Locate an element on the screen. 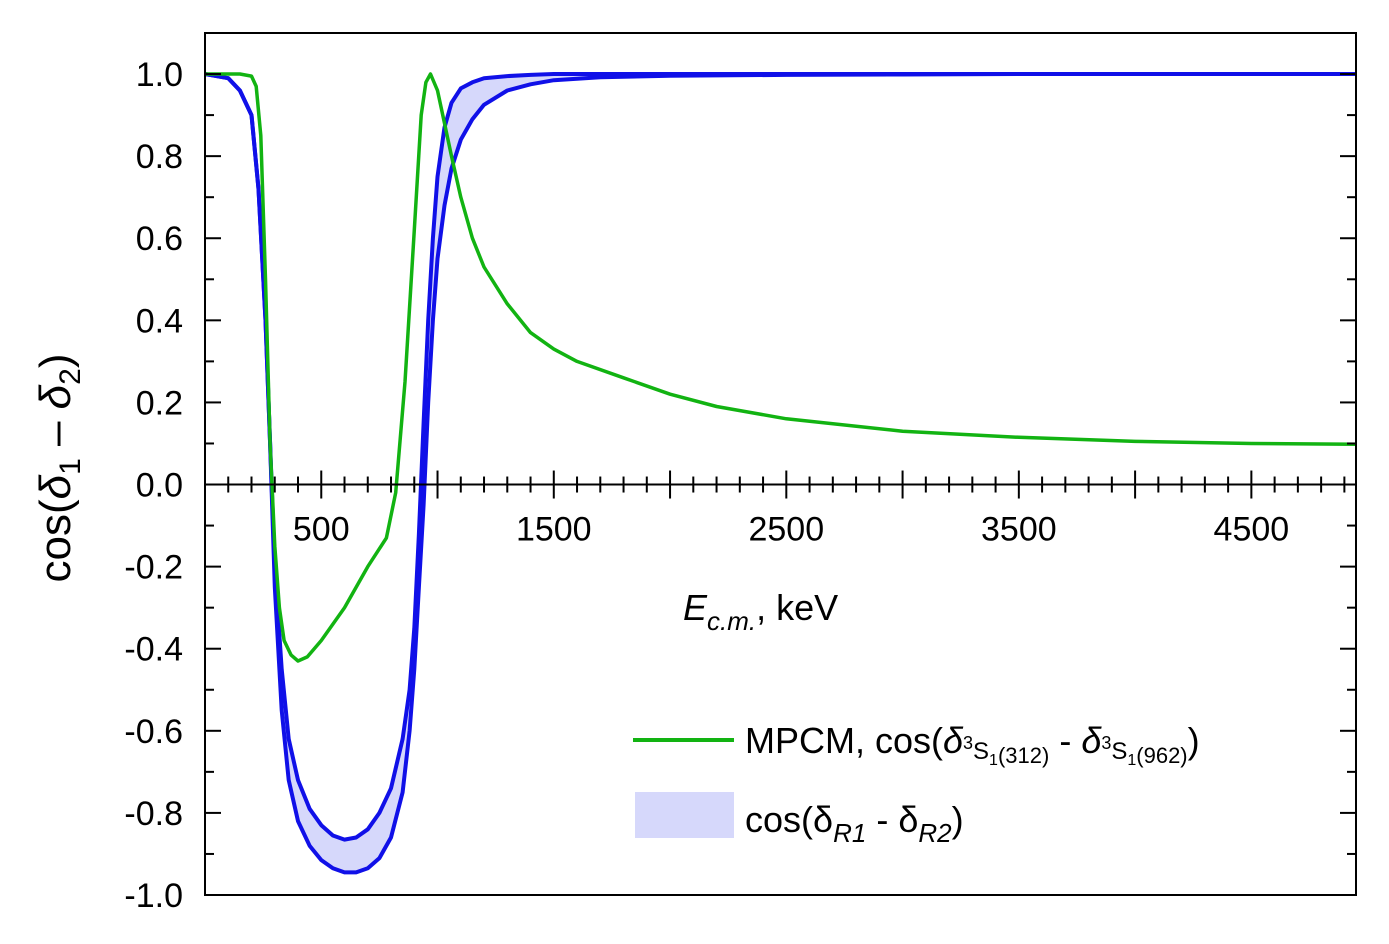  legend-band-label: cos(δR1 - δR2) is located at coordinates (854, 823).